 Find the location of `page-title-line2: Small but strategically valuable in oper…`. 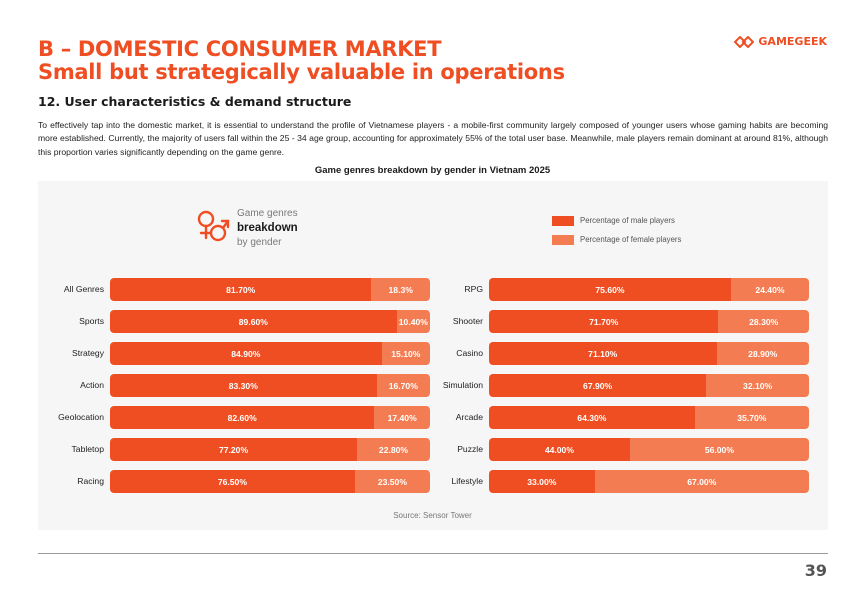

page-title-line2: Small but strategically valuable in oper… is located at coordinates (301, 72).